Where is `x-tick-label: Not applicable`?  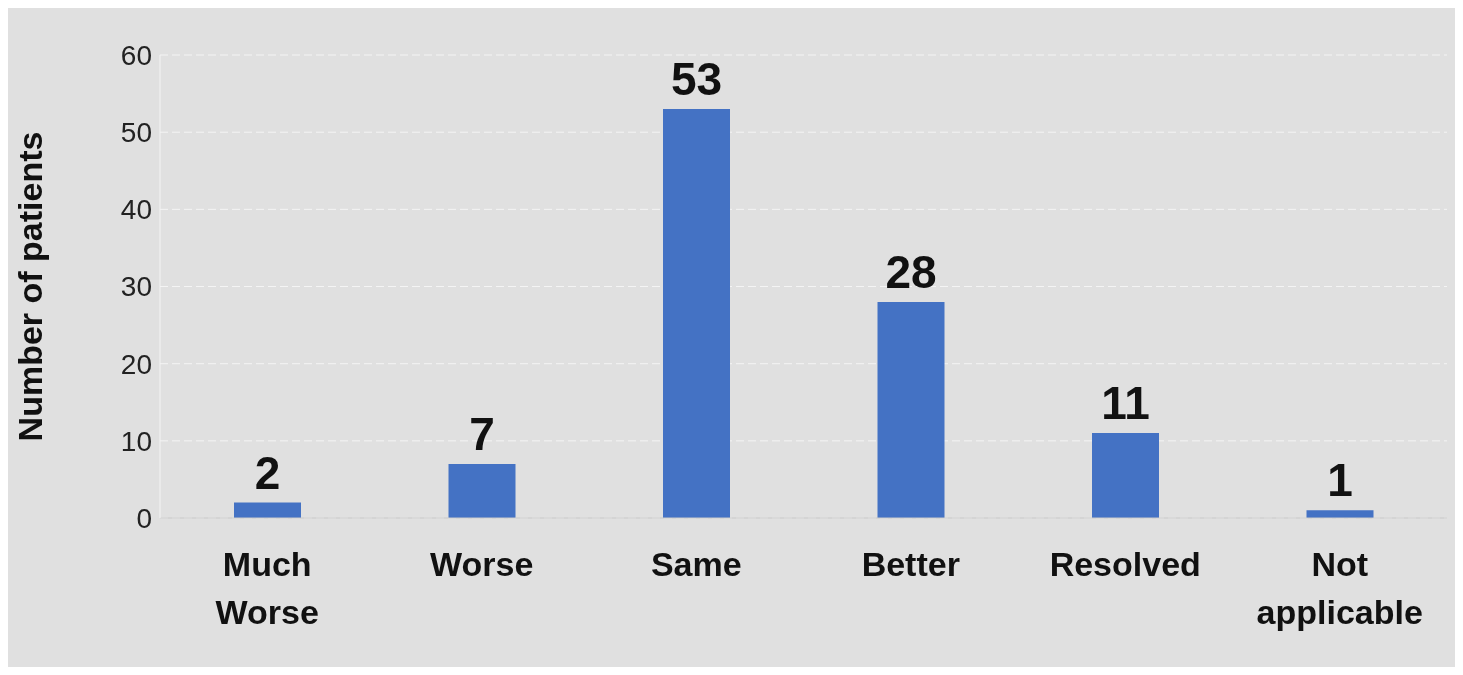
x-tick-label: Not applicable is located at coordinates (1339, 588).